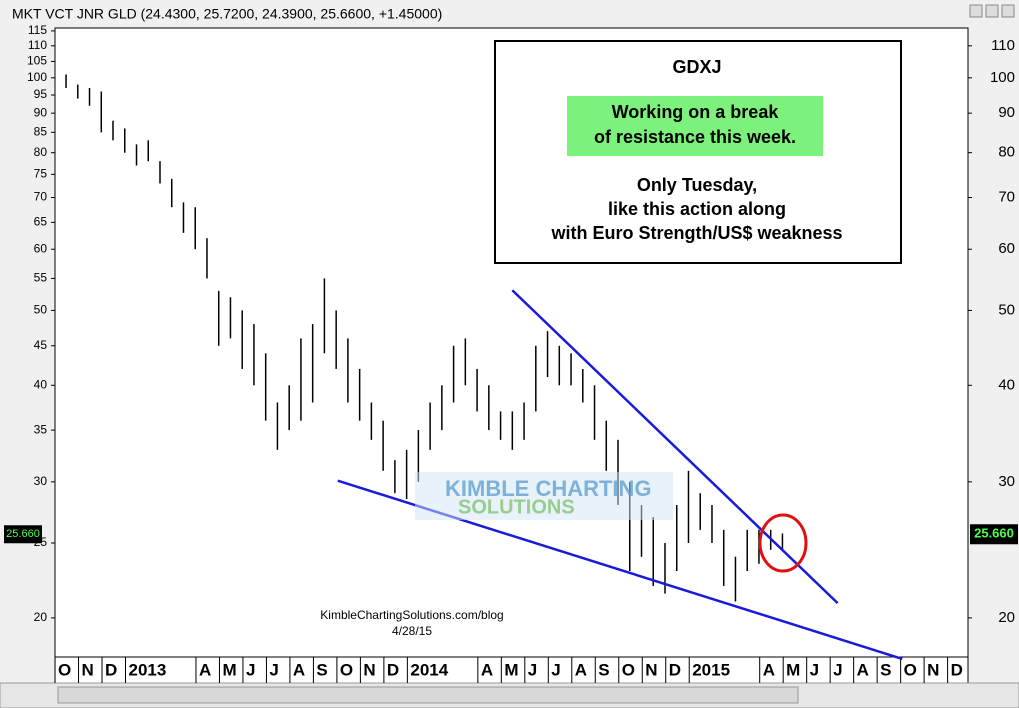 This screenshot has width=1019, height=708. Describe the element at coordinates (41, 174) in the screenshot. I see `y-tick-label: 75` at that location.